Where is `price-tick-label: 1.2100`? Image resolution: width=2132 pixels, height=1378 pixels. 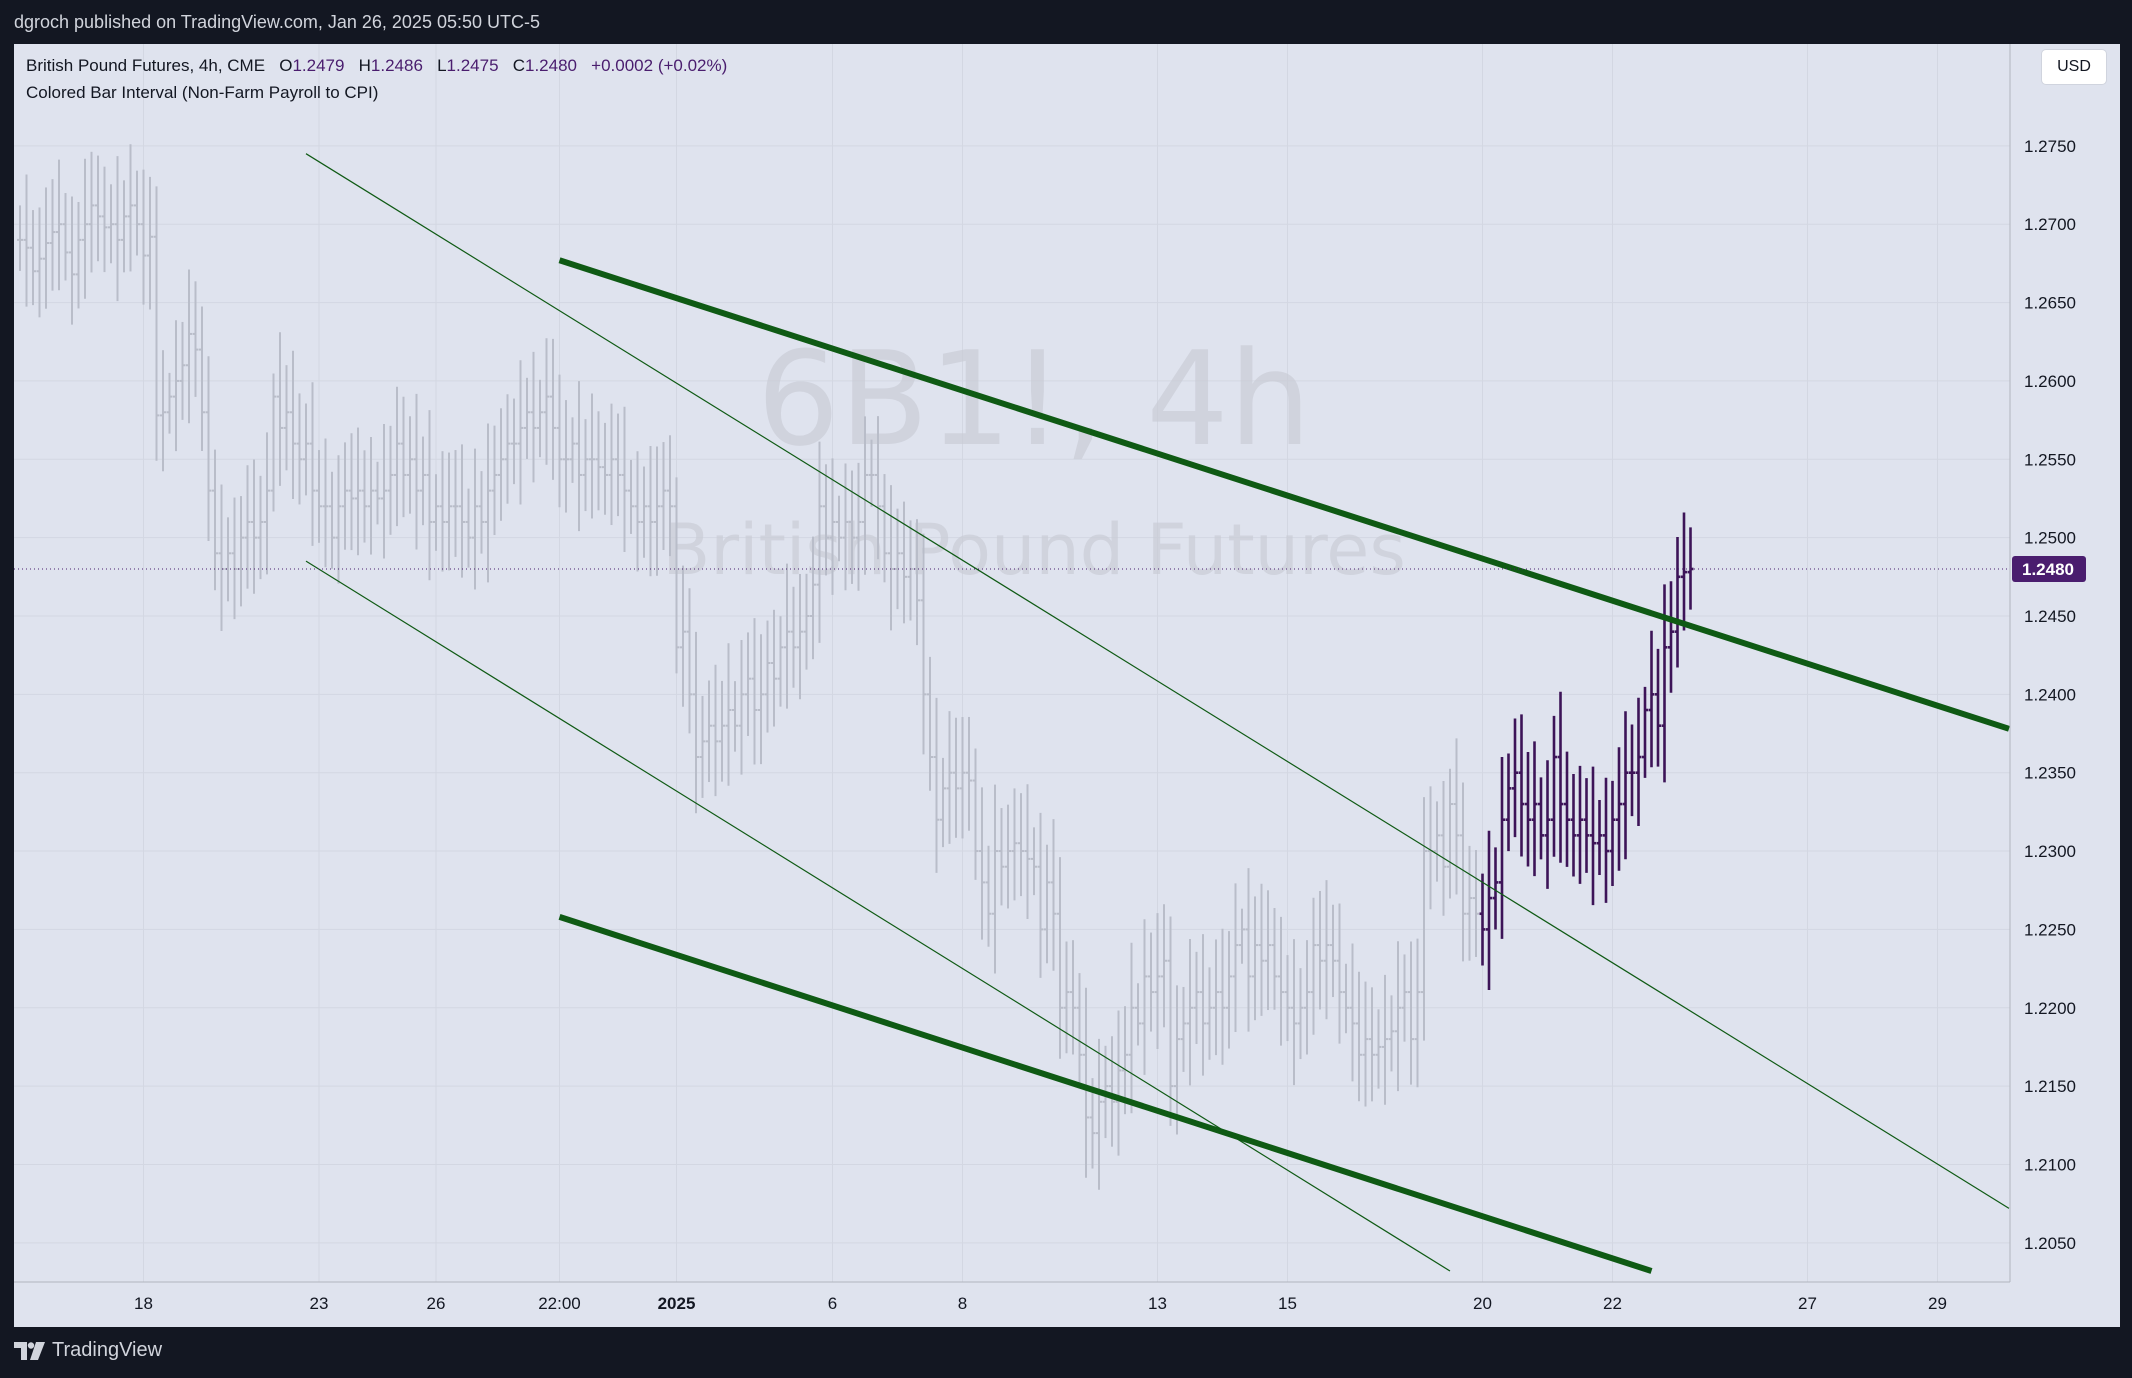 price-tick-label: 1.2100 is located at coordinates (2050, 1164).